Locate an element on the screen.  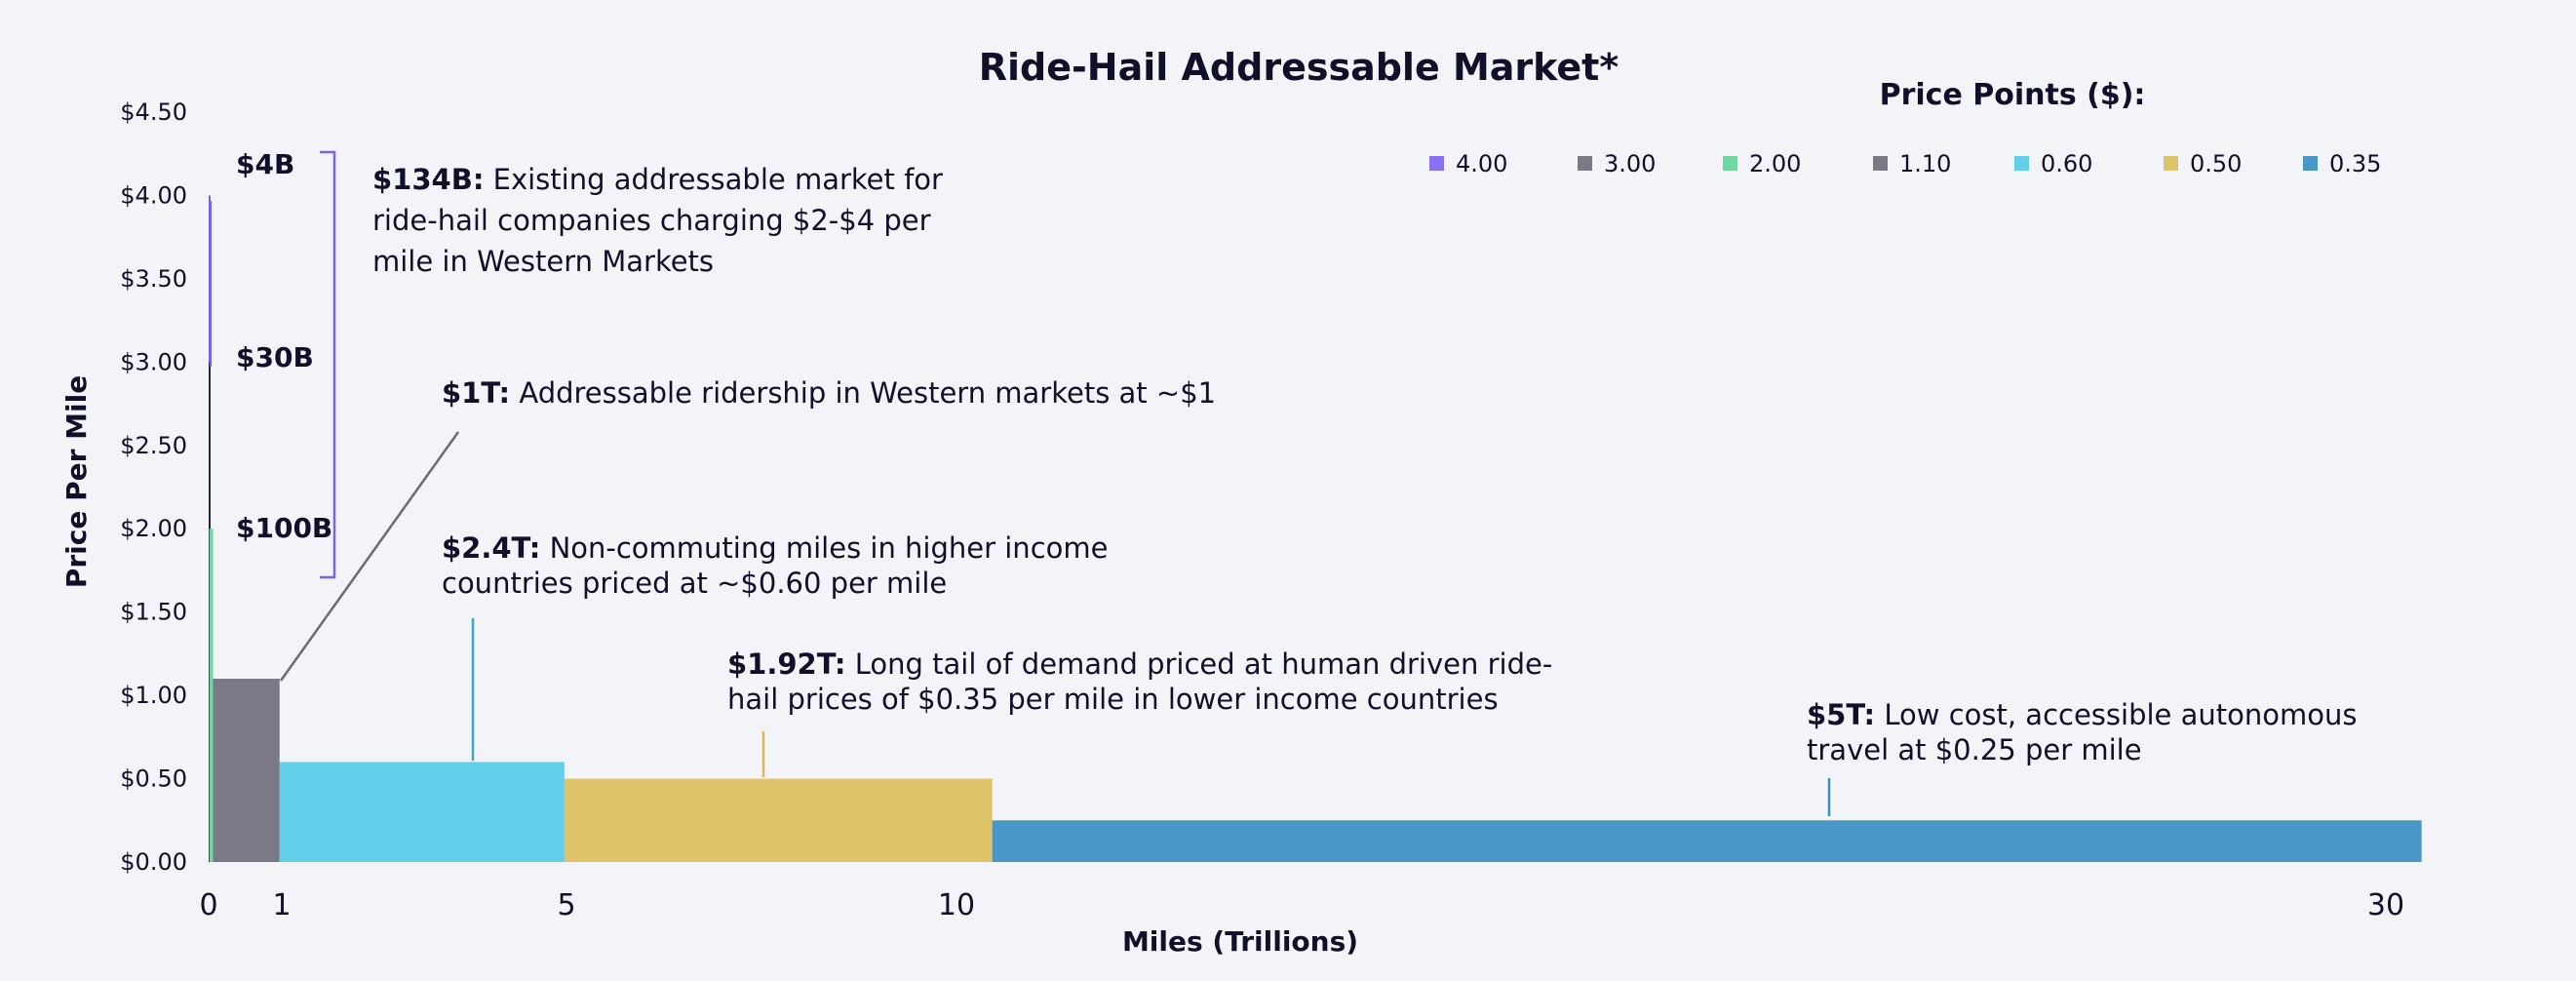
pointer-1t is located at coordinates (369, 556).